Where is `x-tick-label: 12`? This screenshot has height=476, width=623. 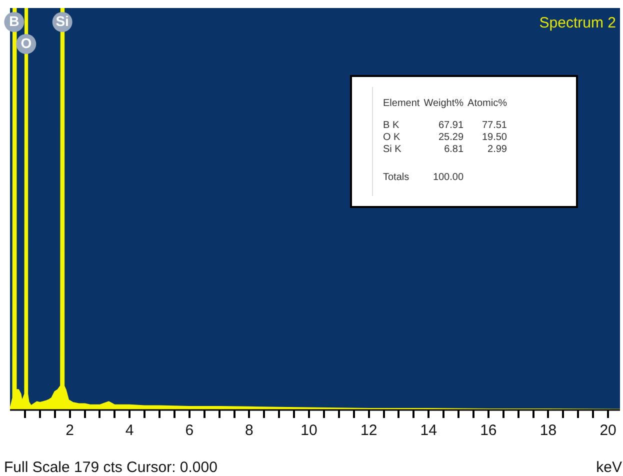
x-tick-label: 12 is located at coordinates (369, 431).